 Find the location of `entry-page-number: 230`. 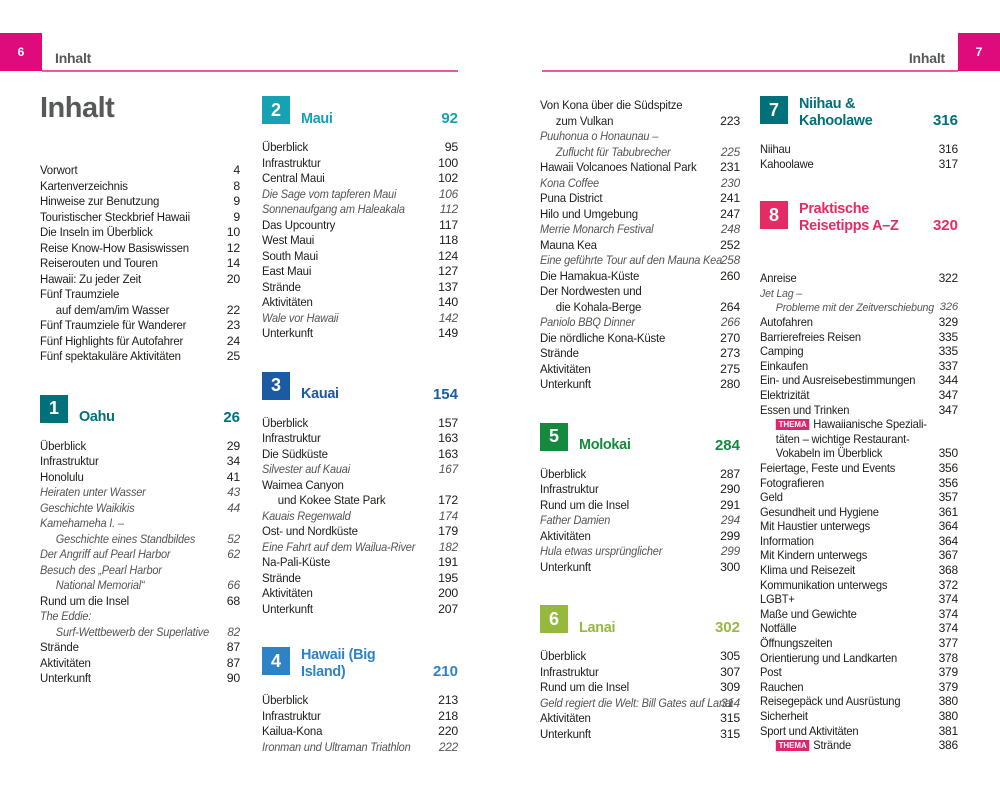

entry-page-number: 230 is located at coordinates (730, 182).